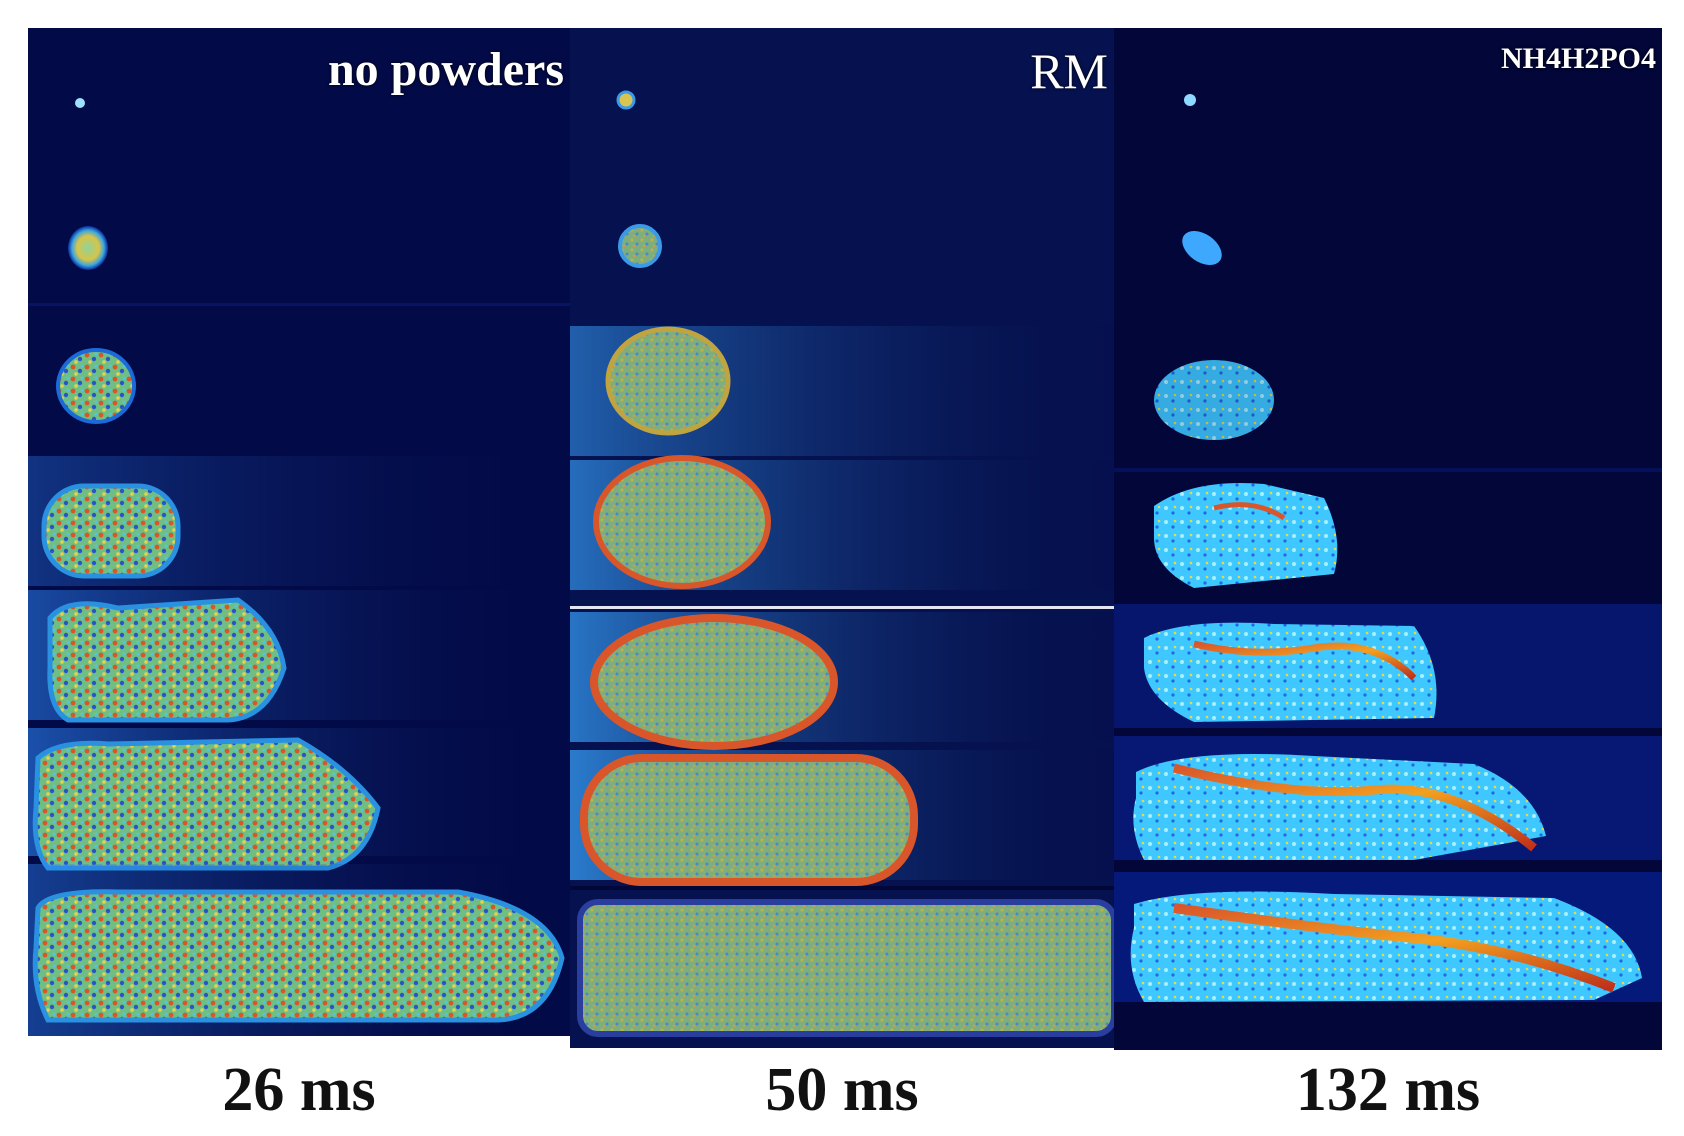 This screenshot has height=1136, width=1684. Describe the element at coordinates (842, 1090) in the screenshot. I see `caption-50-ms: 50 ms` at that location.